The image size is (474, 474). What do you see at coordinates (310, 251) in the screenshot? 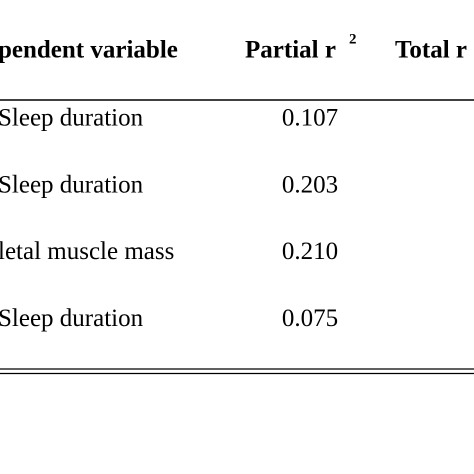
I see `partial-r2: 0.210` at bounding box center [310, 251].